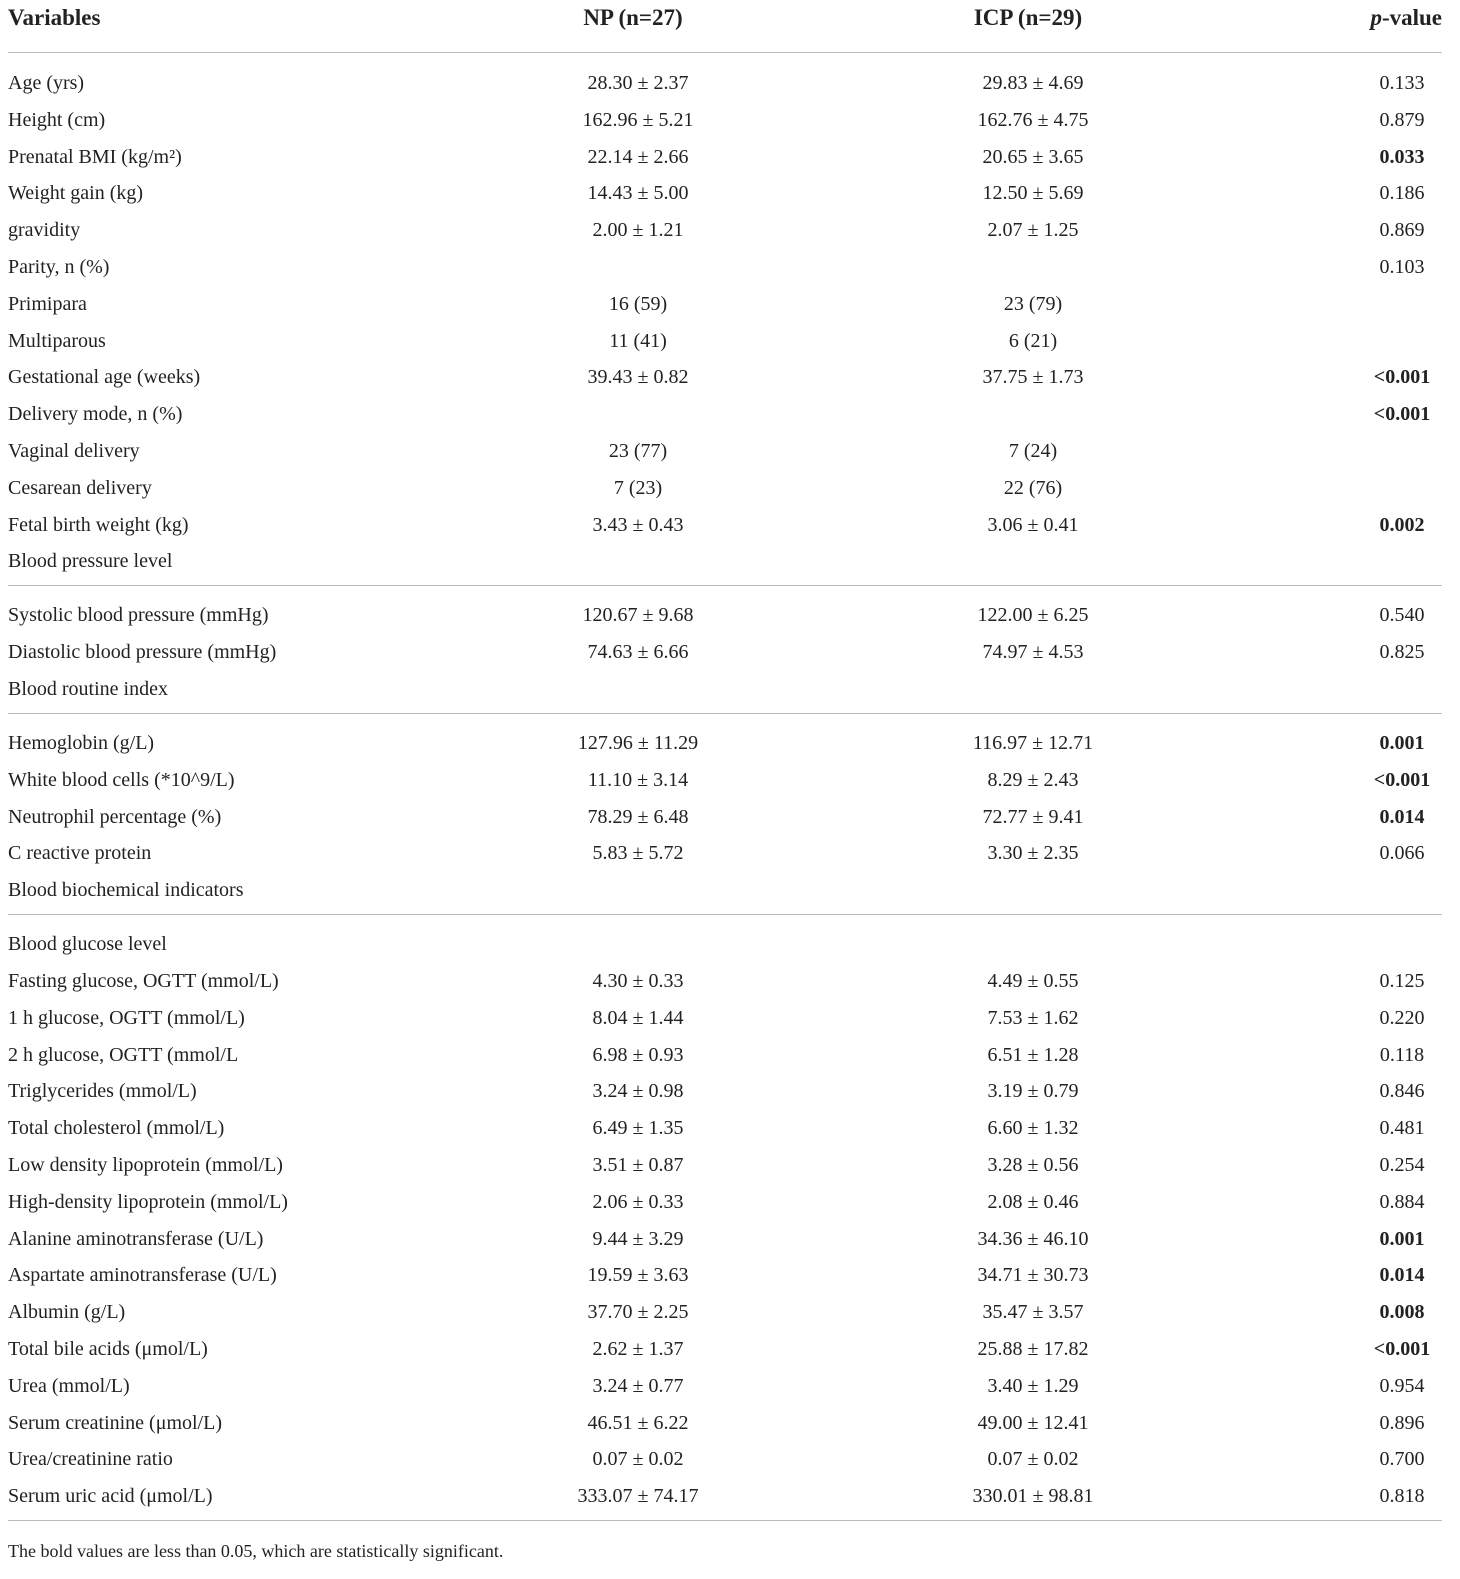 This screenshot has height=1579, width=1460. Describe the element at coordinates (1402, 1459) in the screenshot. I see `cell-value: 0.700` at that location.